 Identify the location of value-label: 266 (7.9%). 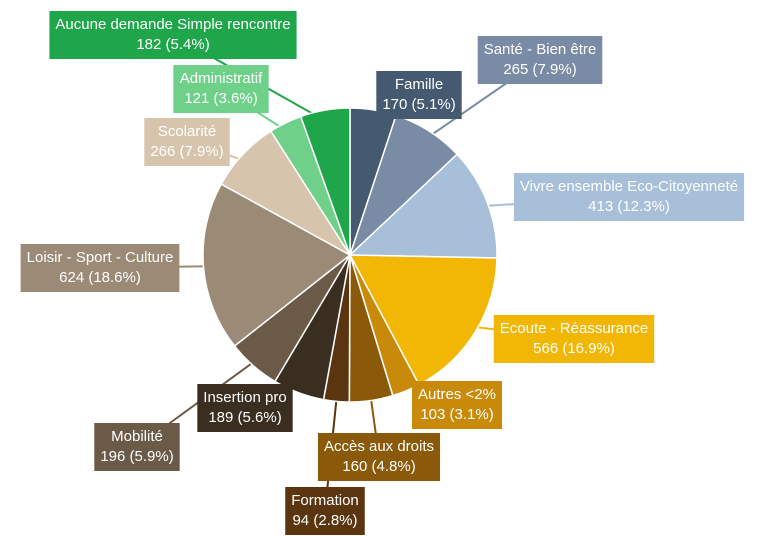
(186, 151).